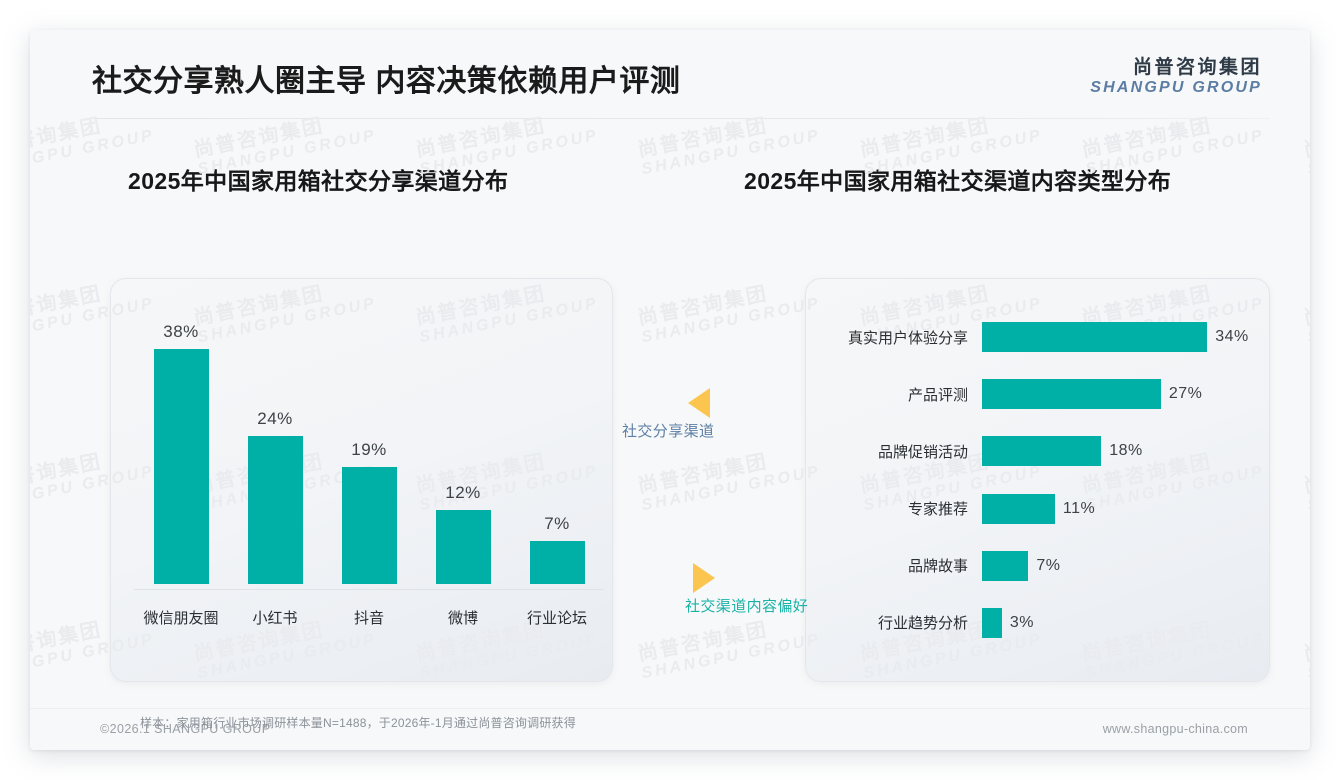 The height and width of the screenshot is (780, 1340). Describe the element at coordinates (747, 606) in the screenshot. I see `annotation-preference-label: 社交渠道内容偏好` at that location.